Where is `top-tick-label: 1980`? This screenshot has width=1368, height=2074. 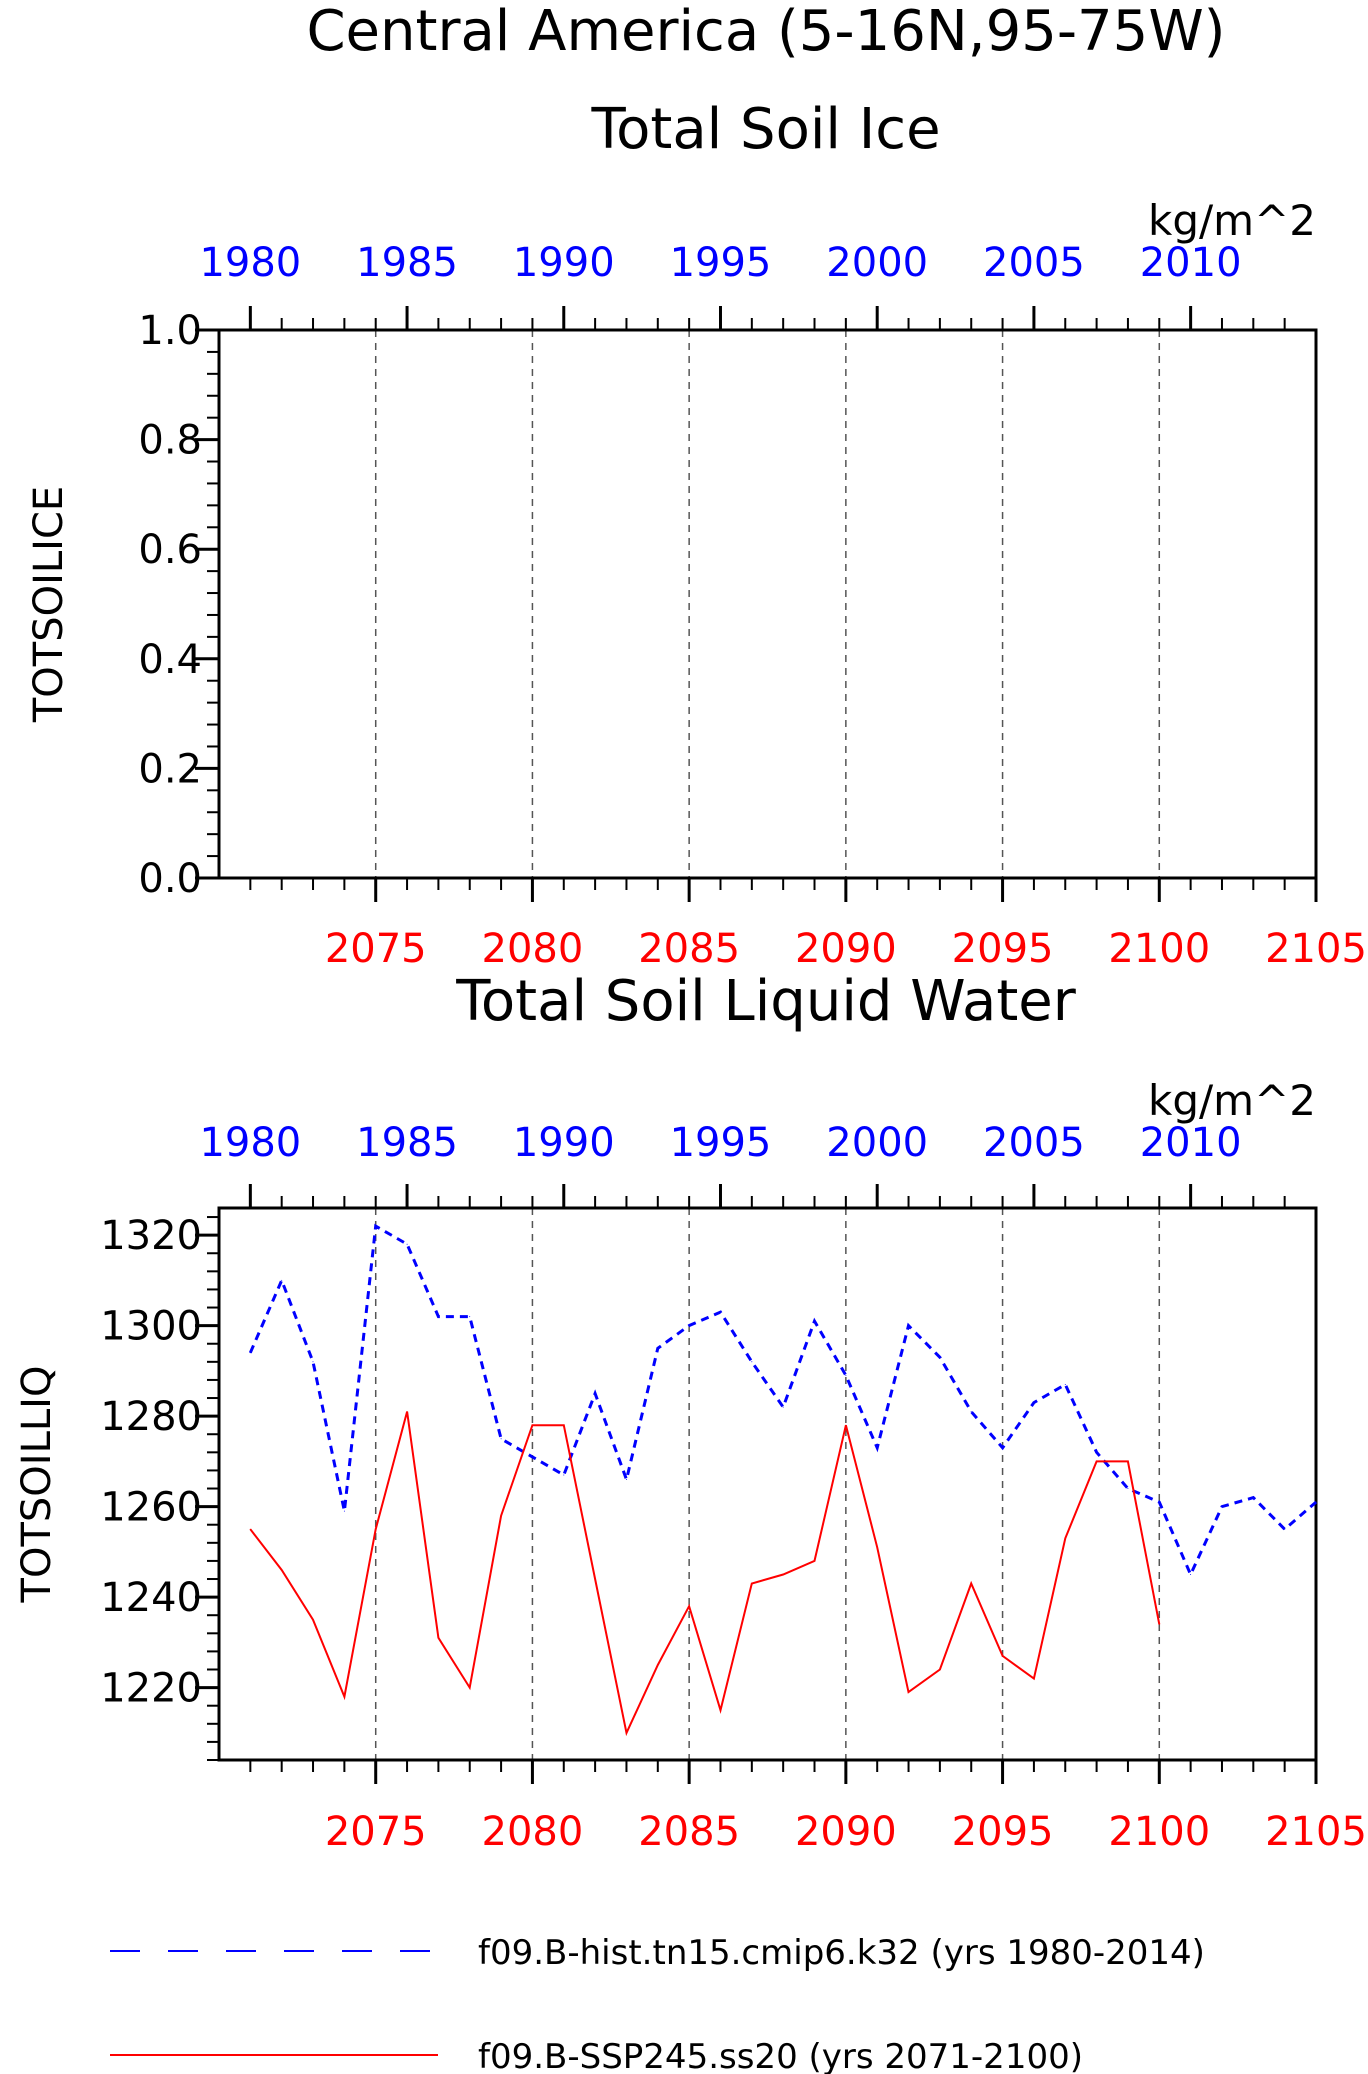
top-tick-label: 1980 is located at coordinates (250, 1143).